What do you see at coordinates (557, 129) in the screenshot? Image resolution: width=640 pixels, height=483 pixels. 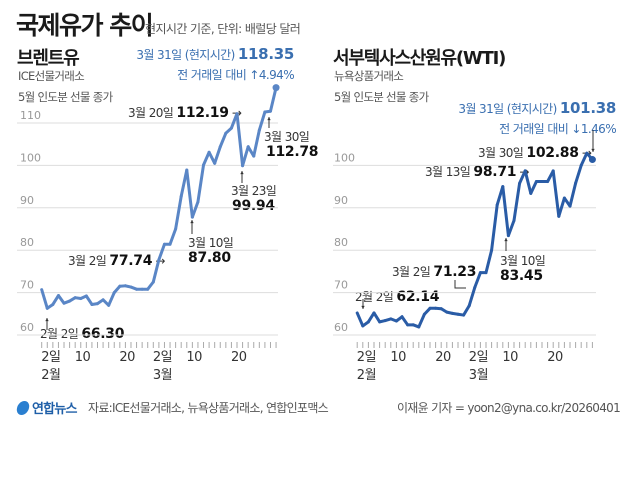 I see `wti-change: 전 거래일 대비 ↓1.46%` at bounding box center [557, 129].